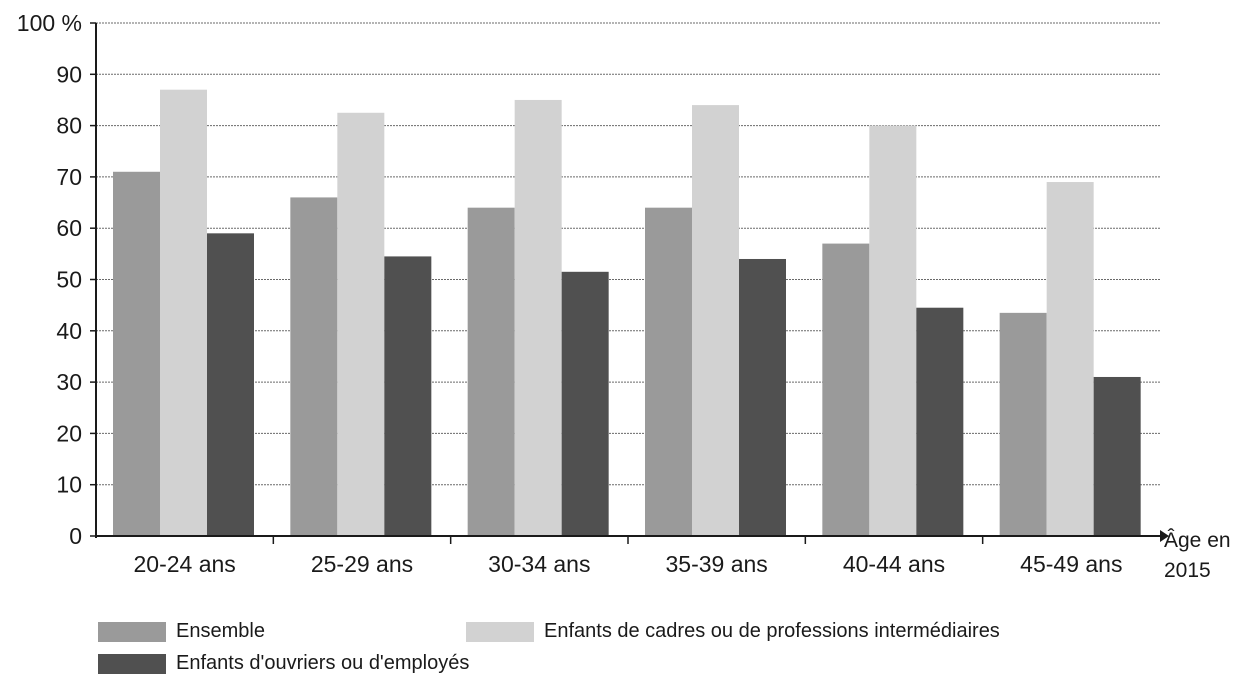 The width and height of the screenshot is (1248, 684). What do you see at coordinates (69, 74) in the screenshot?
I see `y-tick-label-9: 90` at bounding box center [69, 74].